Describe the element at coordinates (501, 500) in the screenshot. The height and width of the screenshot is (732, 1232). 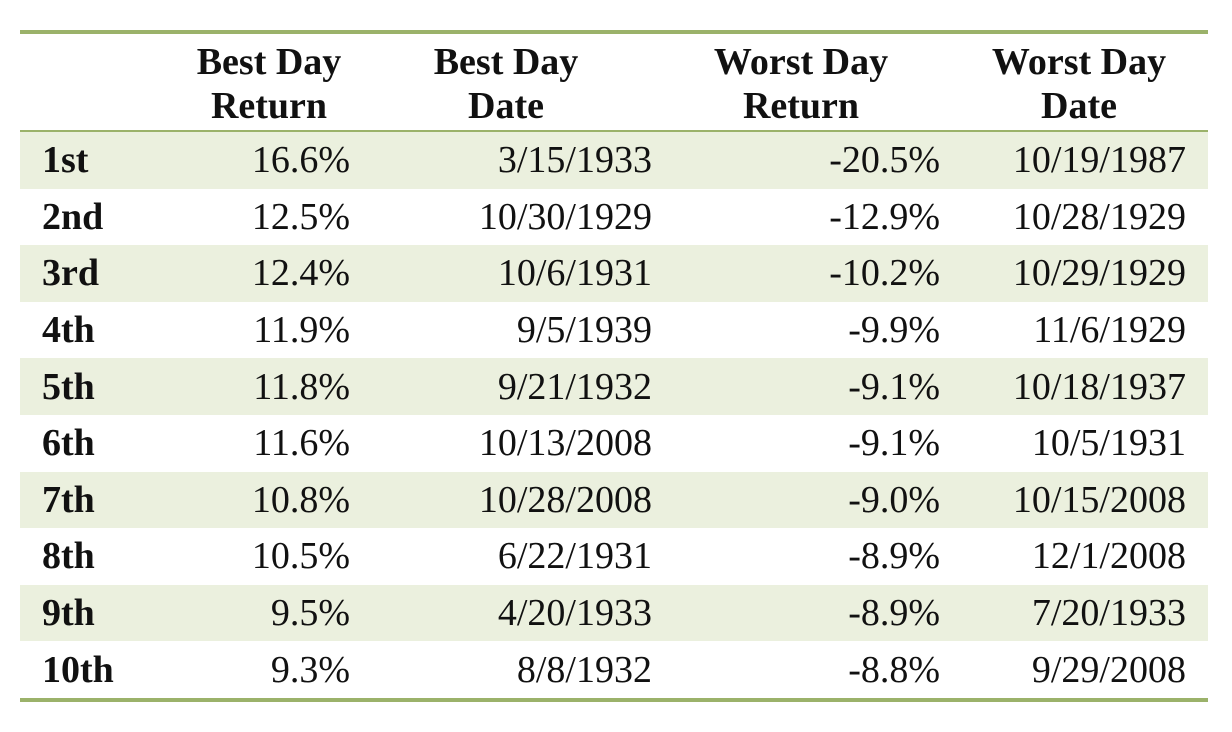
I see `best-date-cell: 10/28/2008` at that location.